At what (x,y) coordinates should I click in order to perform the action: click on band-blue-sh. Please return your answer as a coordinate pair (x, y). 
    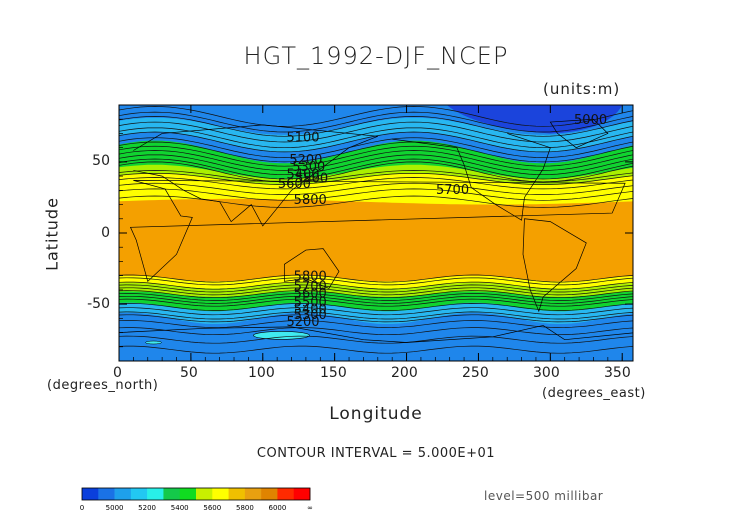
    Looking at the image, I should click on (376, 336).